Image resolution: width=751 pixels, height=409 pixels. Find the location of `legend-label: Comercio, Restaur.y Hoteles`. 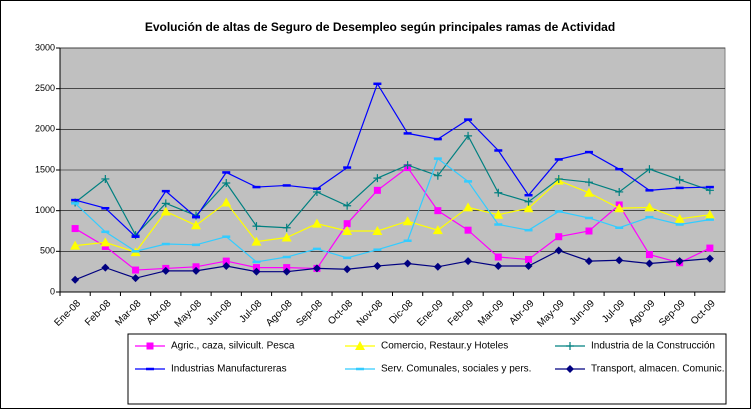

legend-label: Comercio, Restaur.y Hoteles is located at coordinates (444, 346).